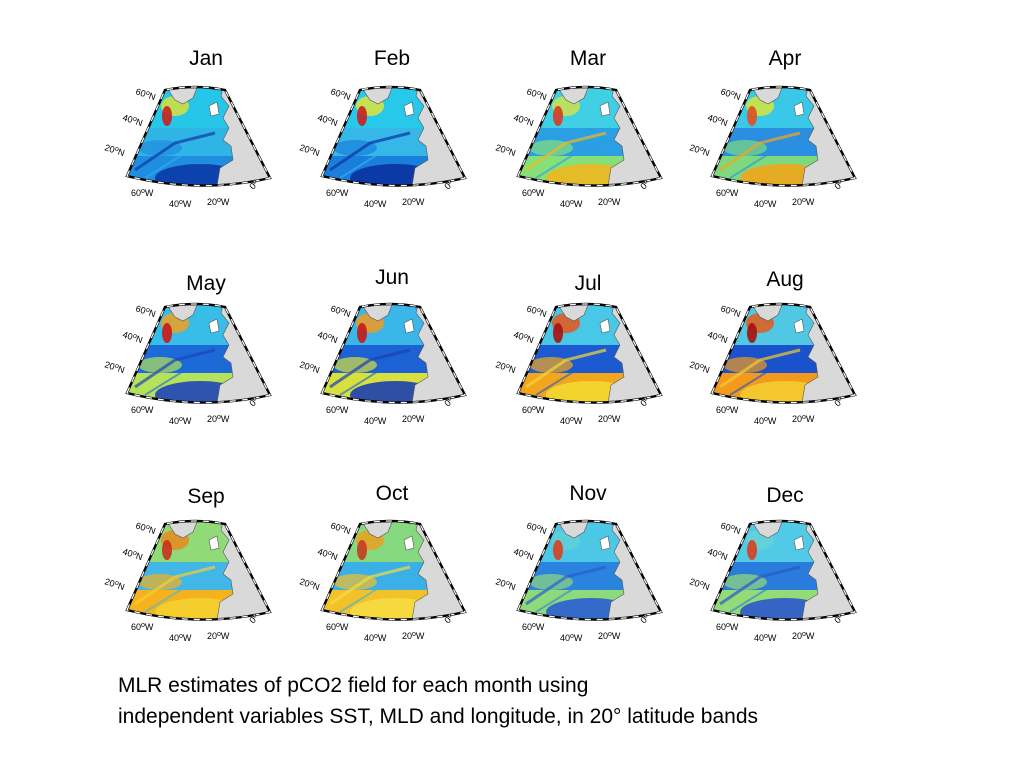 This screenshot has width=1024, height=768. I want to click on pco2-map-jul: 60oN 40oN 20oN 60oW 40oW 20oW 0o, so click(578, 364).